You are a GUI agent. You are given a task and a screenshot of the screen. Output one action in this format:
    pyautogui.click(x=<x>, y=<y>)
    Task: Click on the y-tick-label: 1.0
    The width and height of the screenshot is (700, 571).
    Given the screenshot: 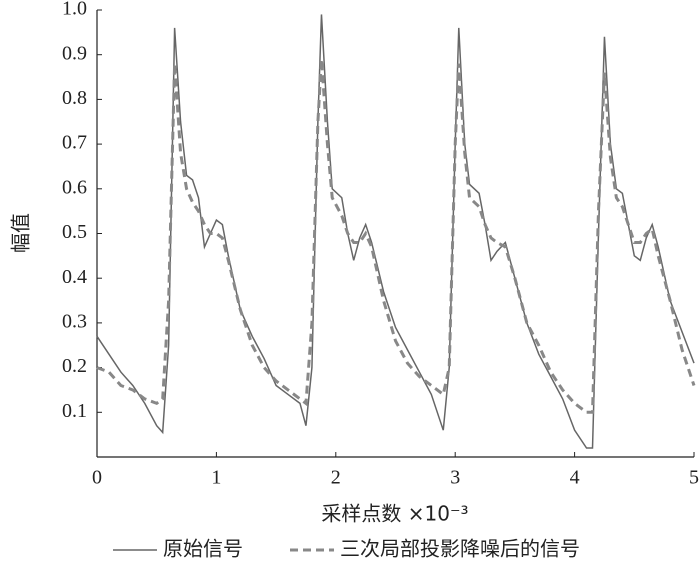 What is the action you would take?
    pyautogui.click(x=74, y=10)
    